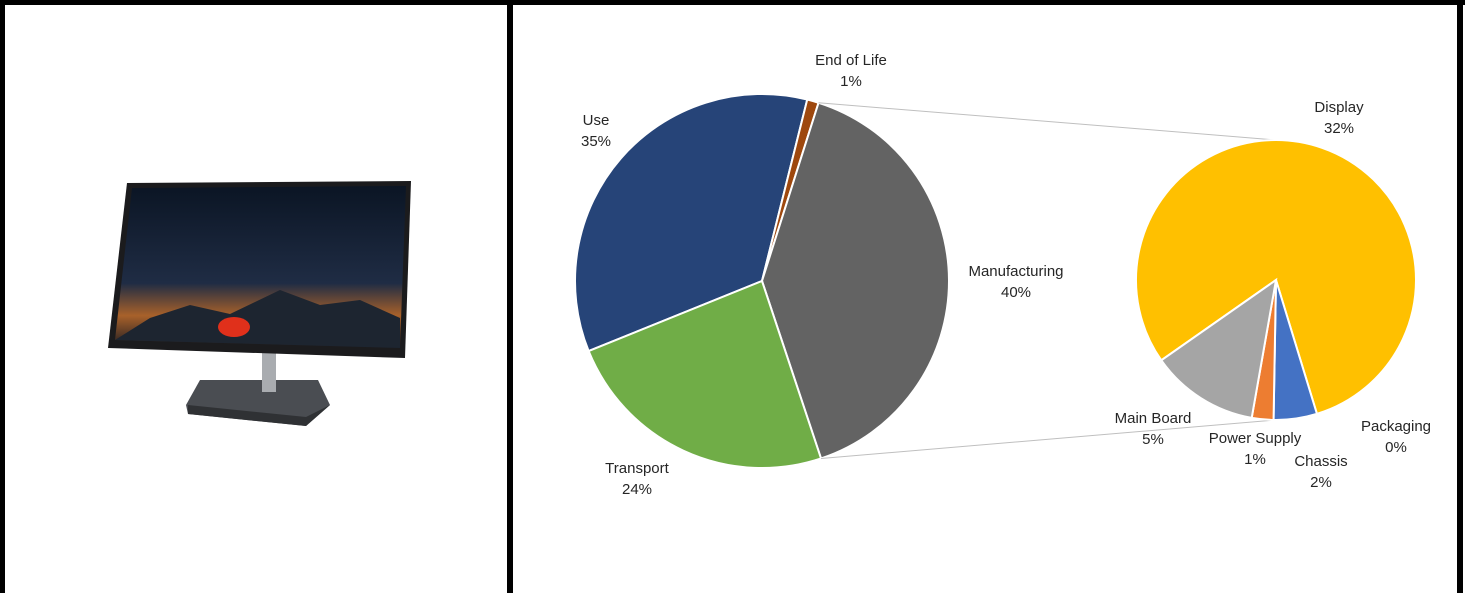 The image size is (1465, 598). I want to click on slice-value-label: 2%, so click(1321, 482).